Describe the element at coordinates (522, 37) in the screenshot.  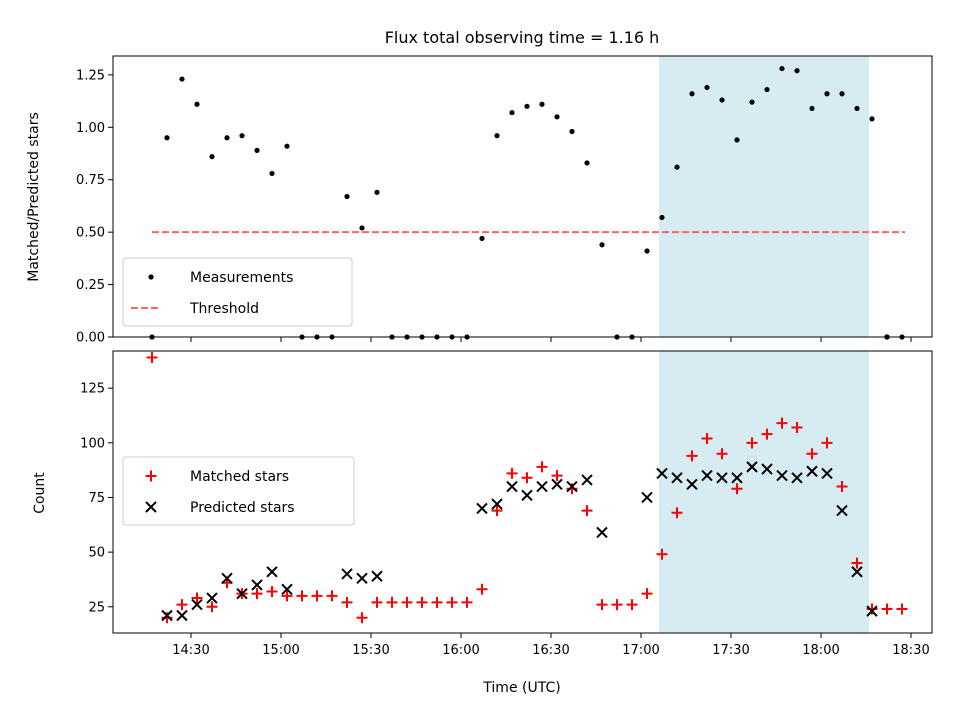
I see `chart-title: Flux total observing time = 1.16 h` at that location.